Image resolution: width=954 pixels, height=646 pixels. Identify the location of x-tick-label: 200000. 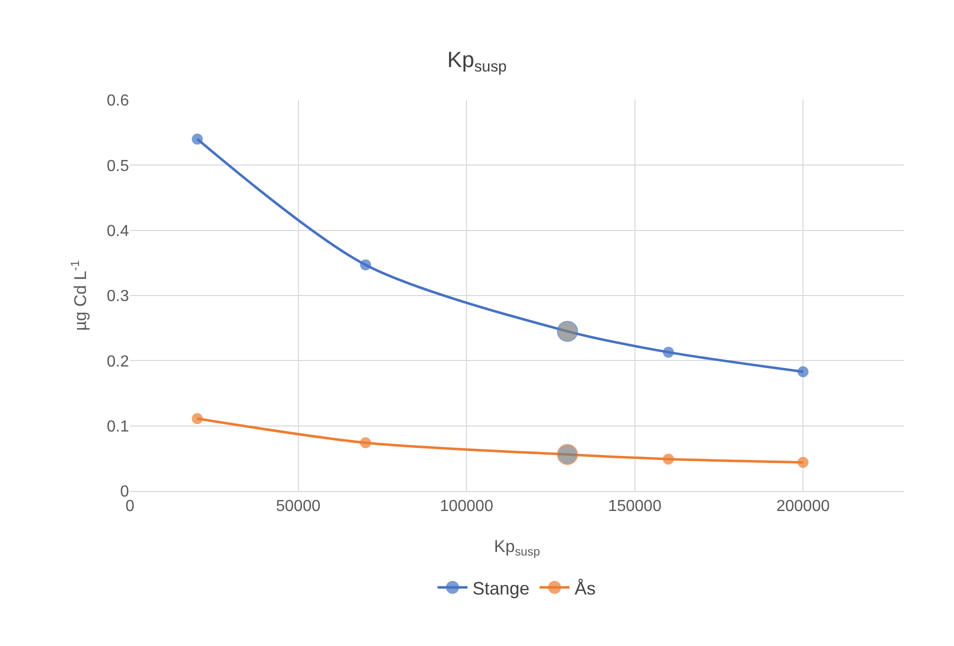
(803, 507).